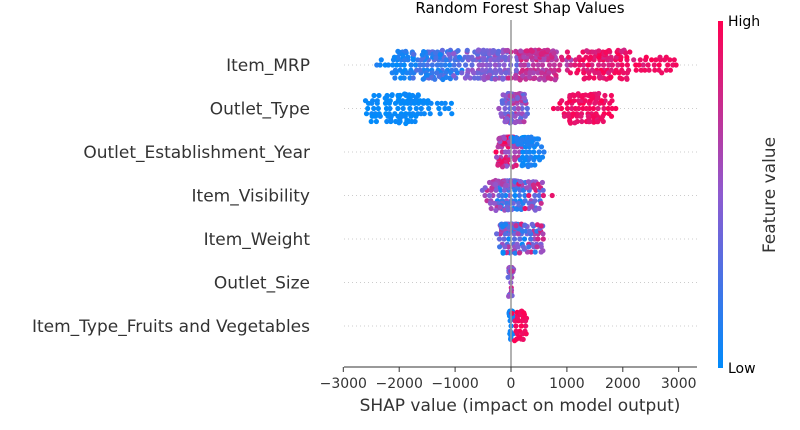  I want to click on x-tick-label: −3000, so click(343, 384).